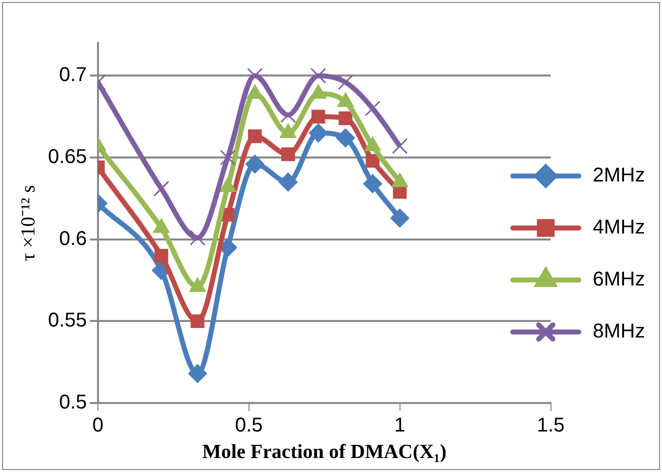 The image size is (662, 472). What do you see at coordinates (28, 223) in the screenshot?
I see `y-axis-title: τ ×10⁻¹² s` at bounding box center [28, 223].